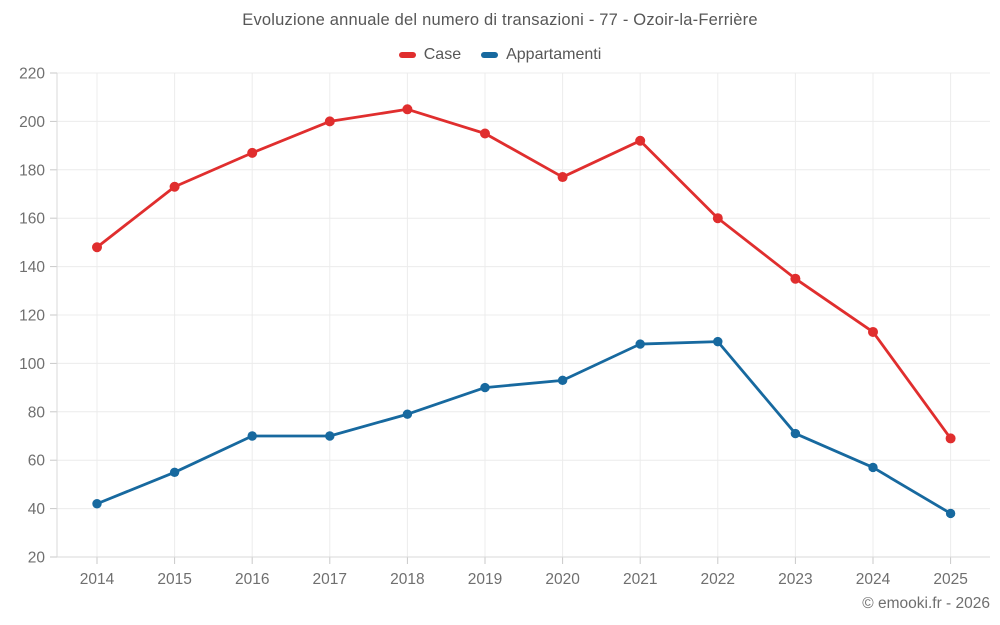  What do you see at coordinates (718, 579) in the screenshot?
I see `x-axis-tick-label: 2022` at bounding box center [718, 579].